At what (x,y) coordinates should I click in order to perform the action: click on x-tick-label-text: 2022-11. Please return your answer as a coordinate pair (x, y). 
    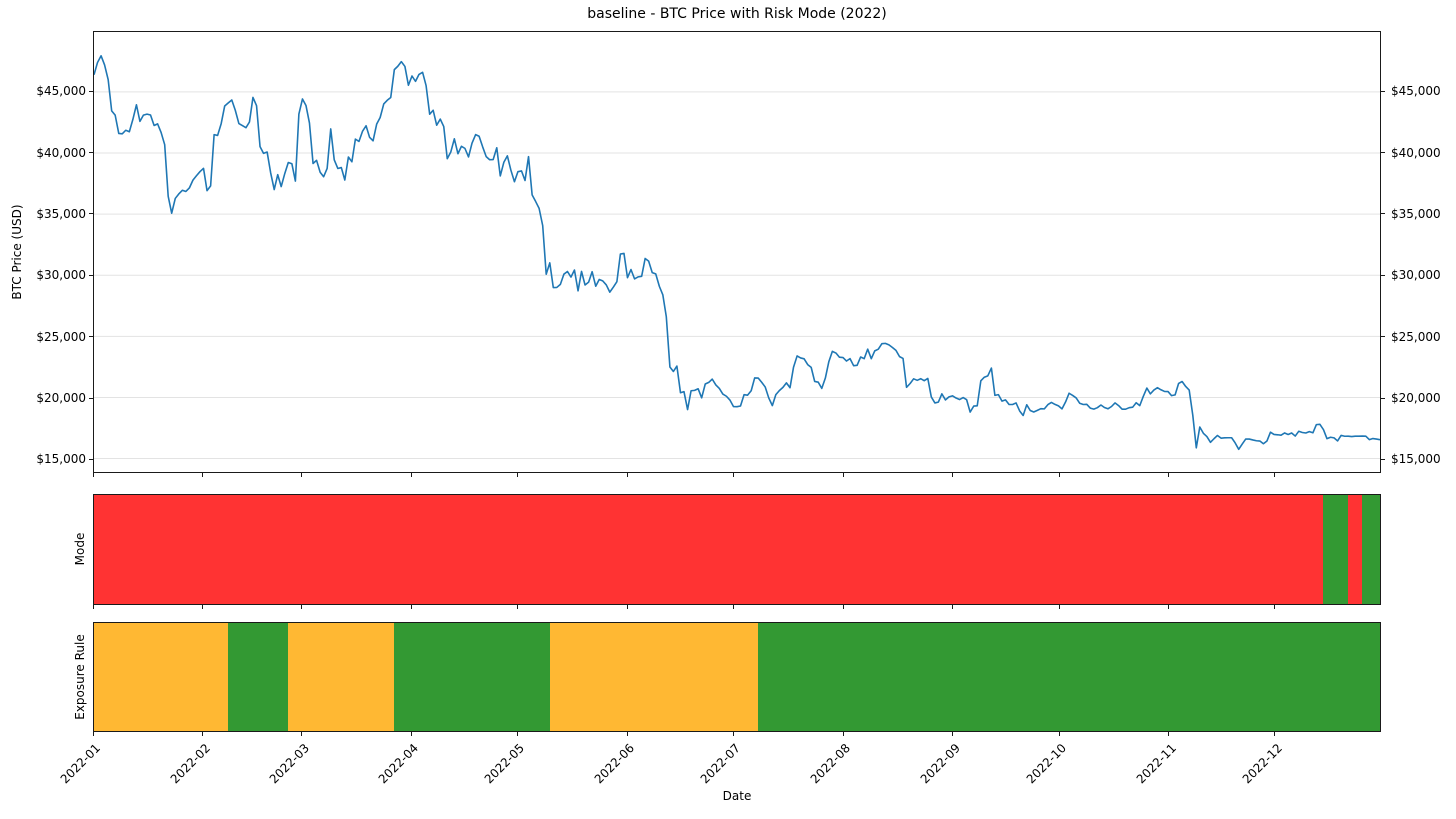
    Looking at the image, I should click on (1156, 764).